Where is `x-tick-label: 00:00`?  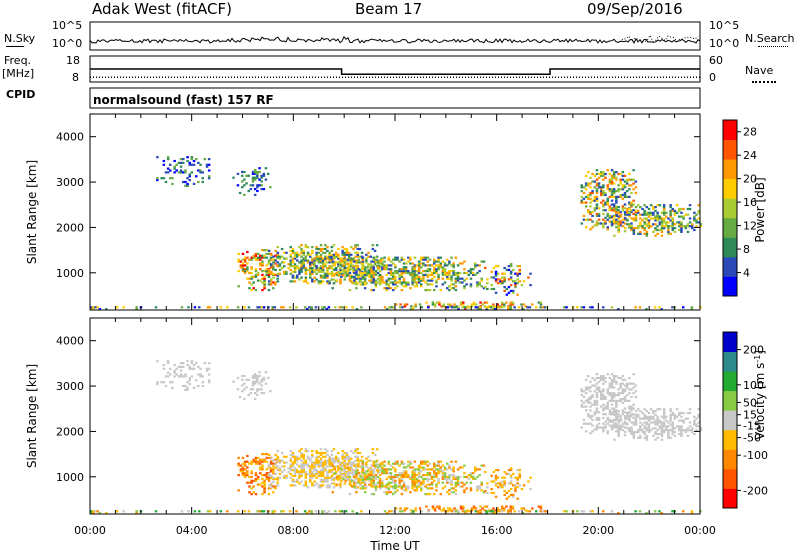 x-tick-label: 00:00 is located at coordinates (90, 530).